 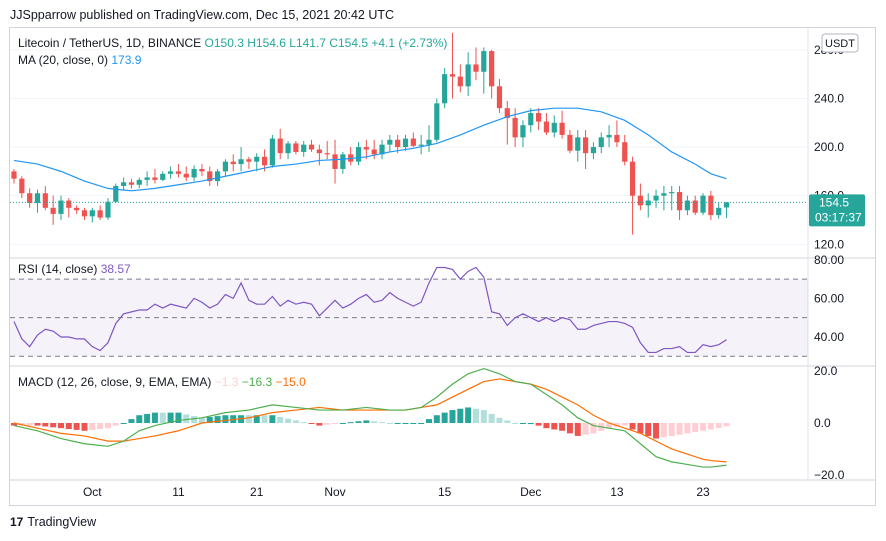 What do you see at coordinates (126, 60) in the screenshot?
I see `ma-value: 173.9` at bounding box center [126, 60].